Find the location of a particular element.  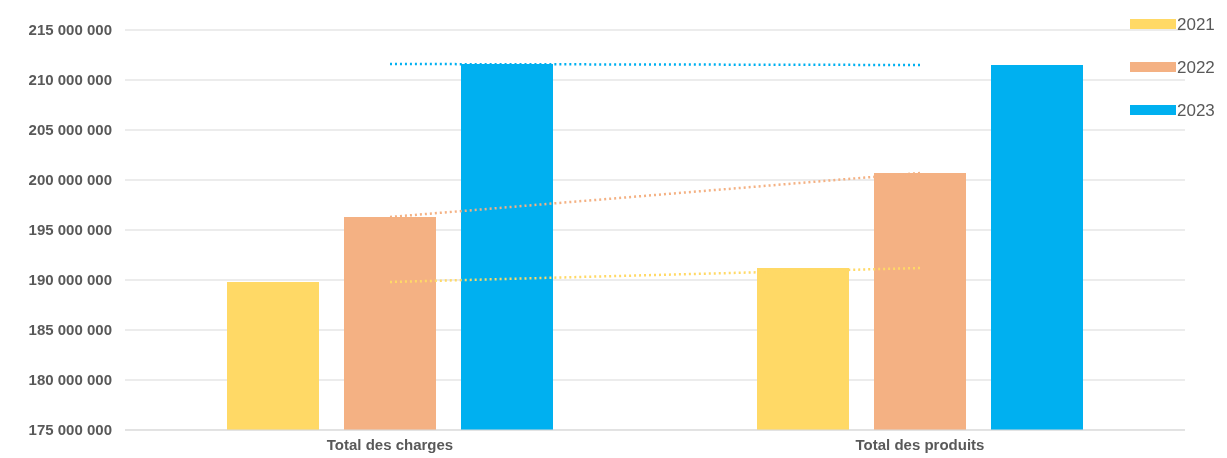

y-tick-label: 205 000 000 is located at coordinates (70, 130).